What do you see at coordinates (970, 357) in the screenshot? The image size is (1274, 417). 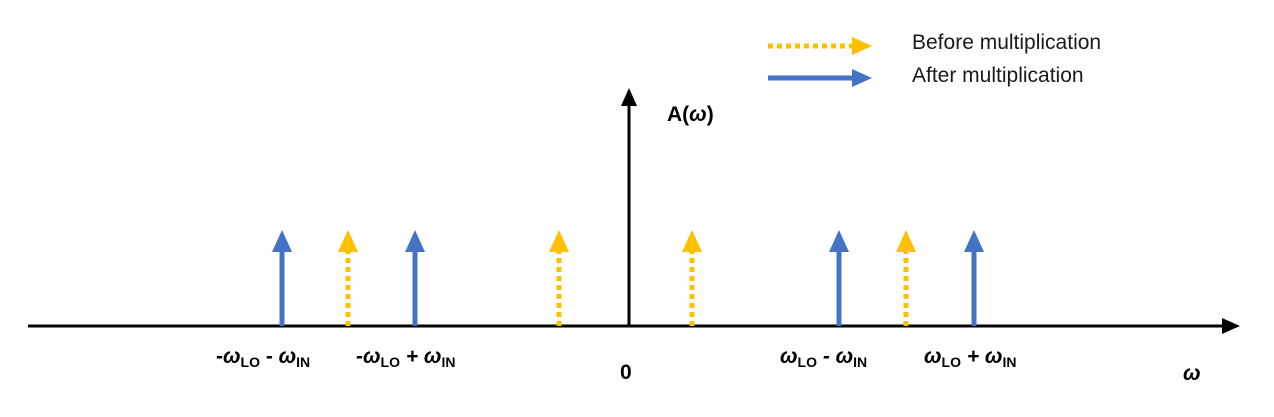 I see `tick-label-pos-sum: ωLO + ωIN` at bounding box center [970, 357].